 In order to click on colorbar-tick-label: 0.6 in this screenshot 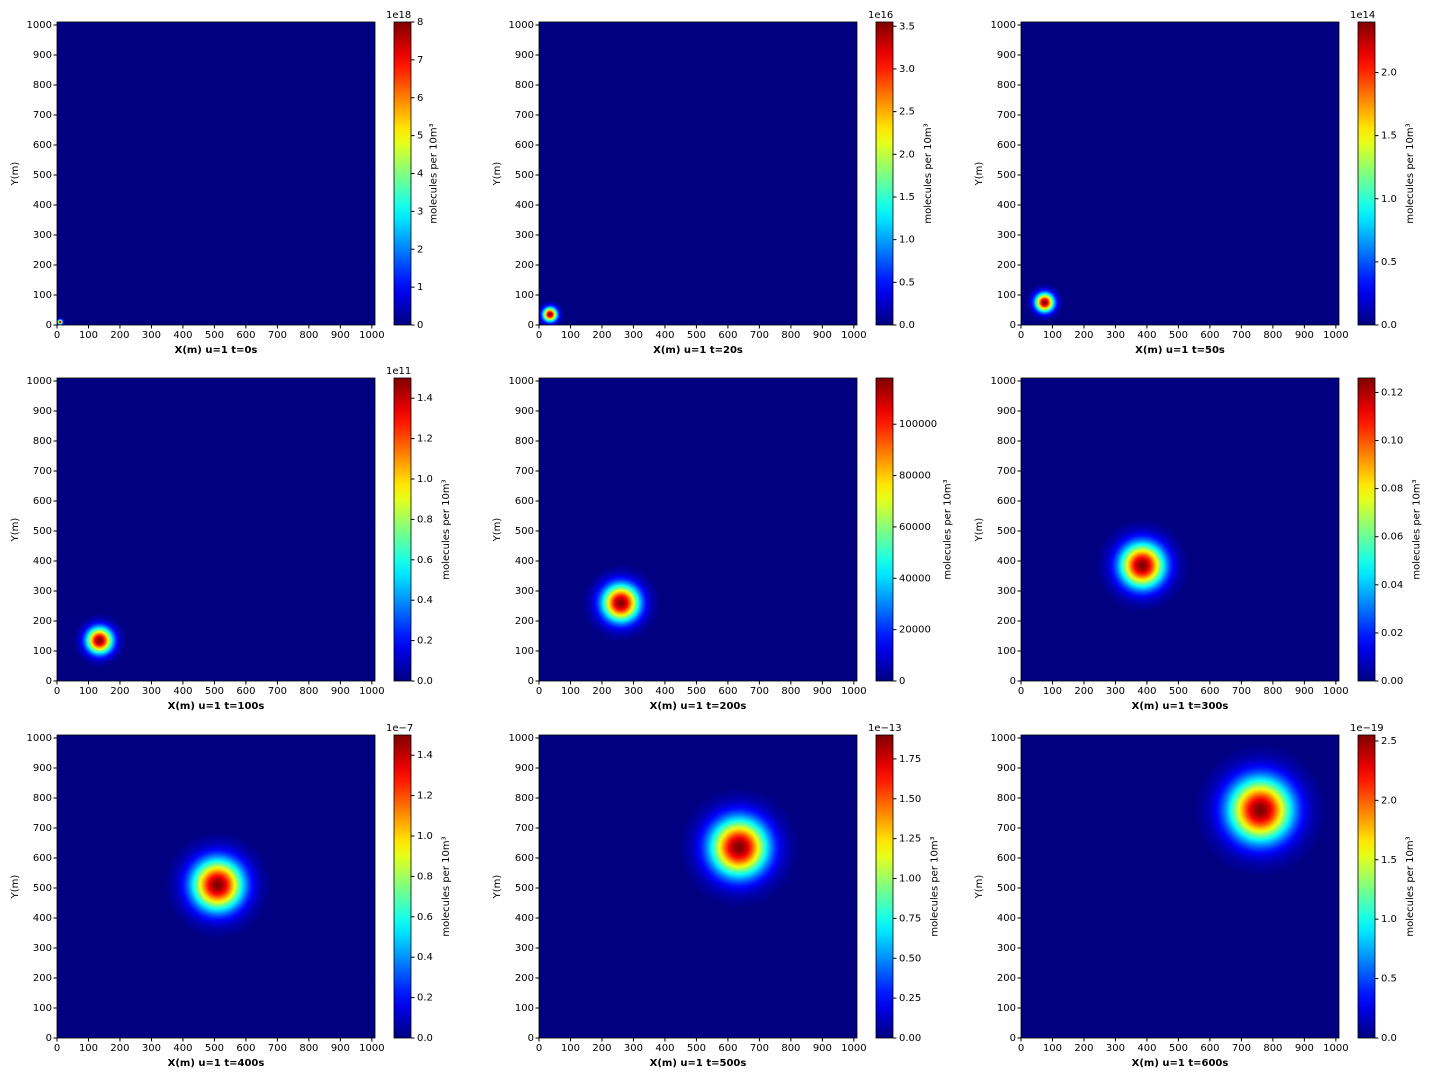, I will do `click(425, 917)`.